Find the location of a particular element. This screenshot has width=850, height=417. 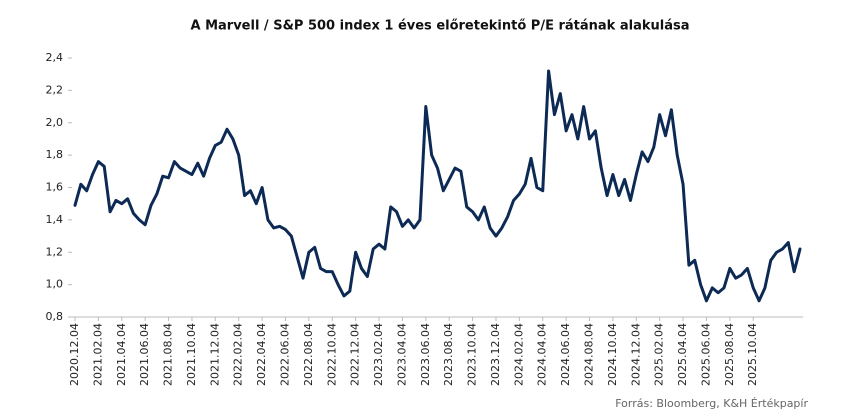

x-tick-label: 2021.06.04 is located at coordinates (144, 354).